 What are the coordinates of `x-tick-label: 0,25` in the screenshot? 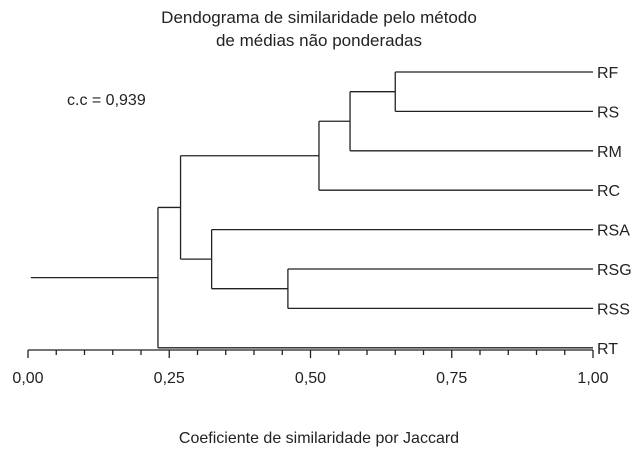 It's located at (169, 378).